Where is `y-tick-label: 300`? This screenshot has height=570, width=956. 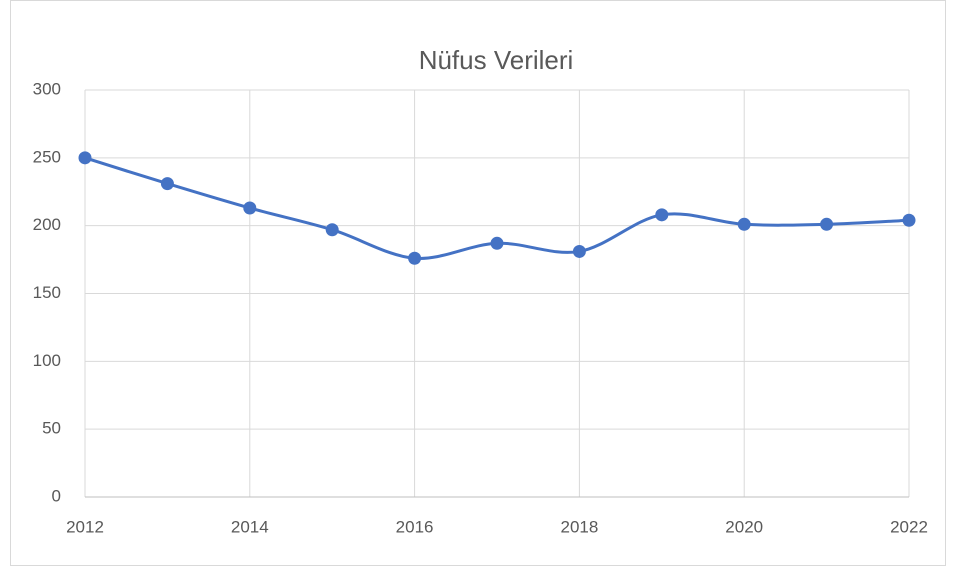
y-tick-label: 300 is located at coordinates (47, 88).